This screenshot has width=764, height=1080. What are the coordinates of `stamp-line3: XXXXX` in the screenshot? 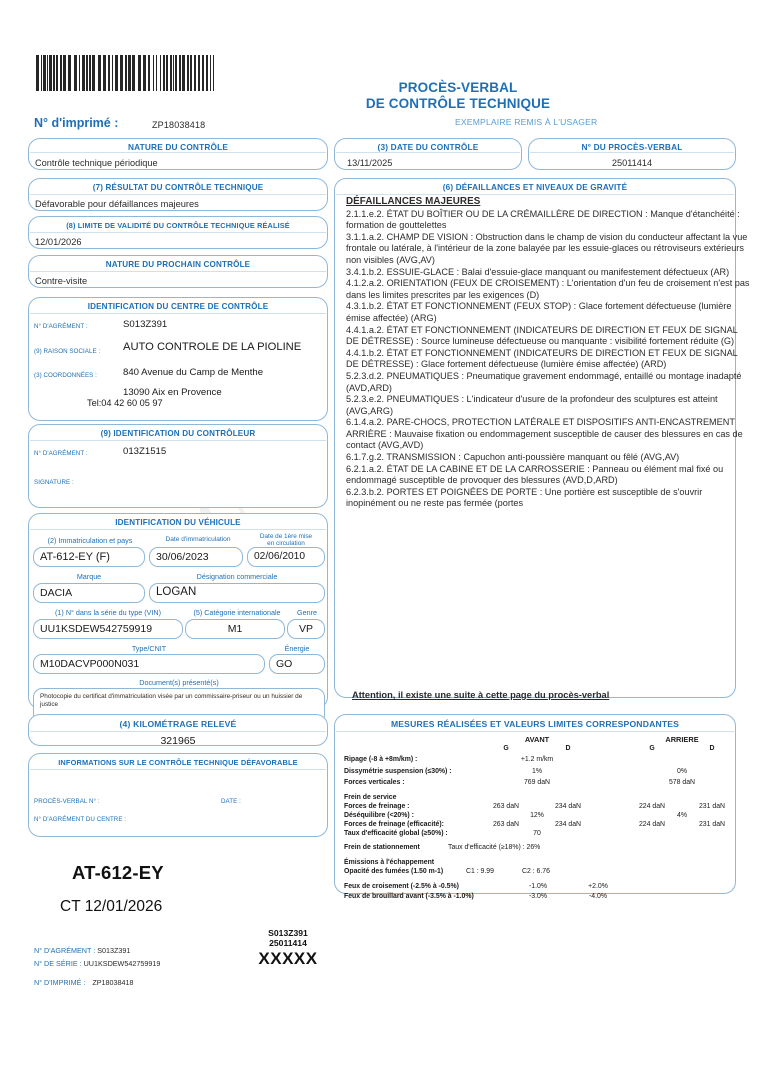 It's located at (288, 958).